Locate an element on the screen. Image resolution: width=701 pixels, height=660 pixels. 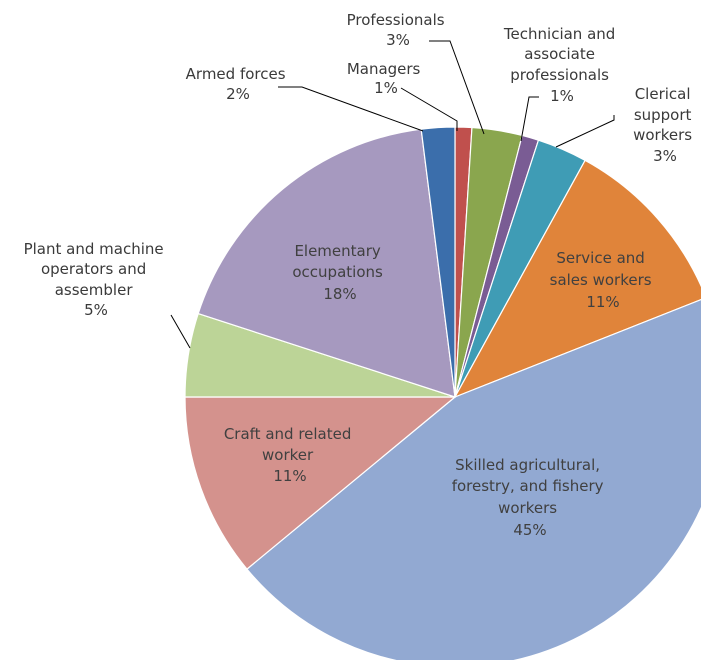
label-clerical-line2: support is located at coordinates (663, 115).